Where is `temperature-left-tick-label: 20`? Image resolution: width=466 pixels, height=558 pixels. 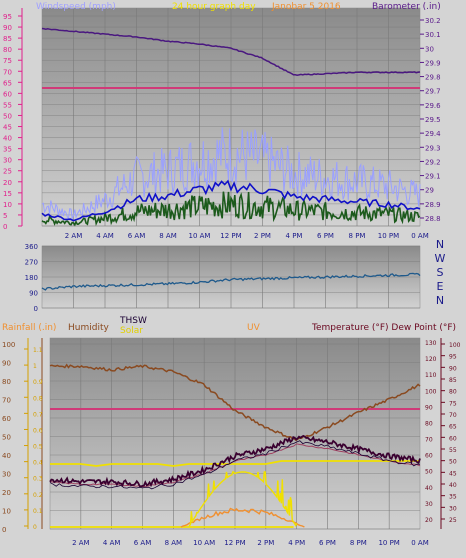 temperature-left-tick-label: 20 is located at coordinates (429, 520).